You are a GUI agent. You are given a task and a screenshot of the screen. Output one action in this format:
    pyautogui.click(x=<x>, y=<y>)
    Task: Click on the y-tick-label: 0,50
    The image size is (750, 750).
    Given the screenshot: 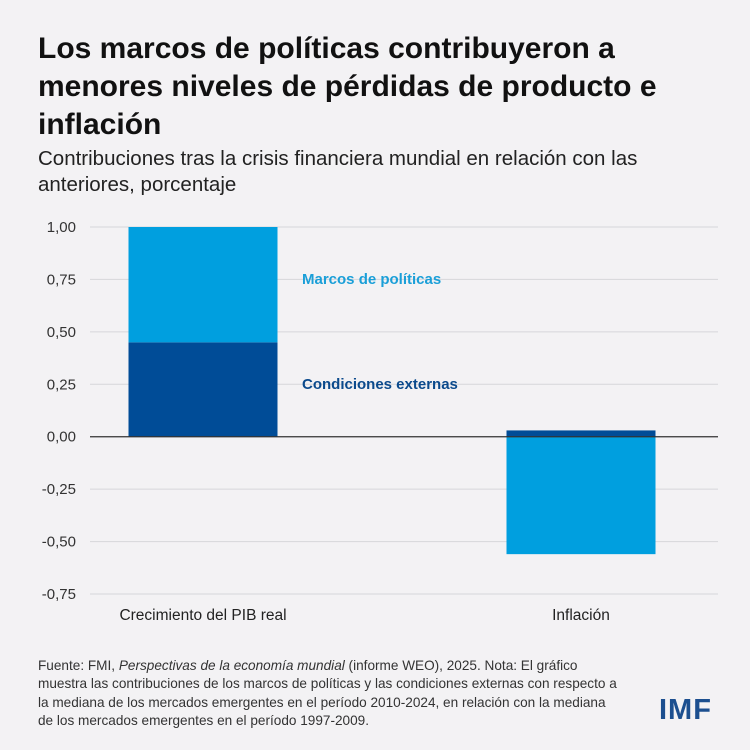 What is the action you would take?
    pyautogui.click(x=61, y=332)
    